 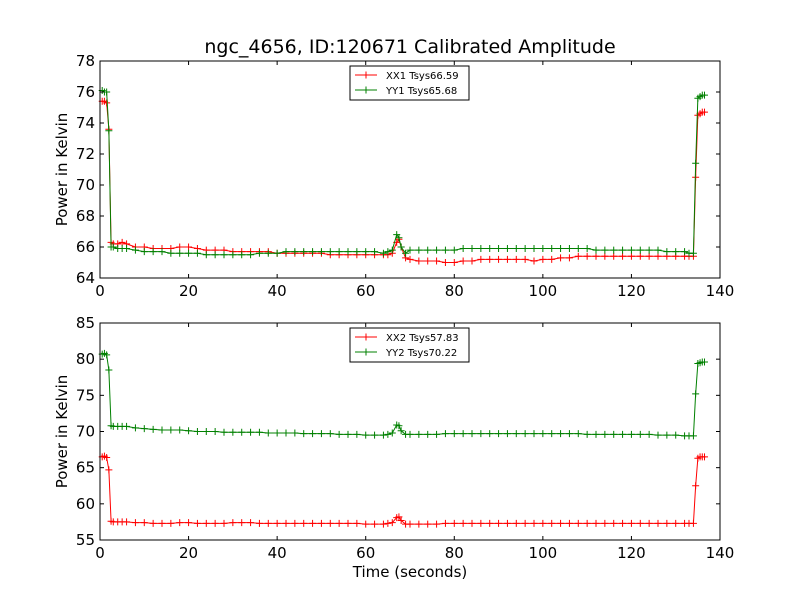 I want to click on top-y-tick-label: 70, so click(x=85, y=185).